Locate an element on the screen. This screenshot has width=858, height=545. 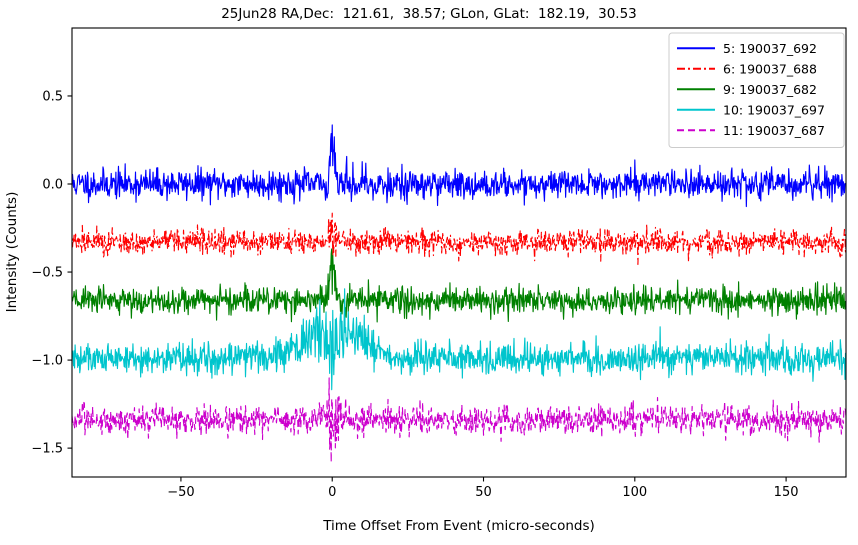
y-axis-tick-label: 0.0 is located at coordinates (52, 185).